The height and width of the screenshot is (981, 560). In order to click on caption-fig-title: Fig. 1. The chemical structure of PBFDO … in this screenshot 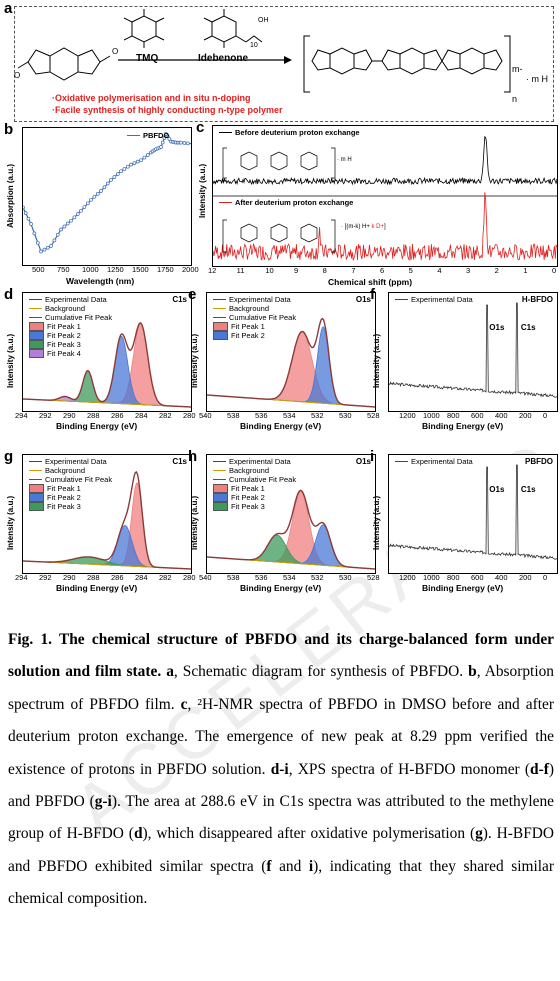, I will do `click(281, 656)`.